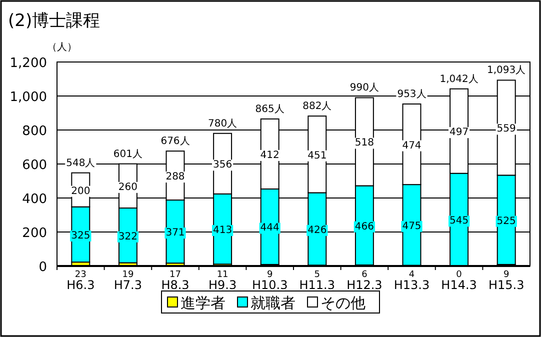 Image resolution: width=541 pixels, height=337 pixels. What do you see at coordinates (411, 94) in the screenshot?
I see `total: 953人` at bounding box center [411, 94].